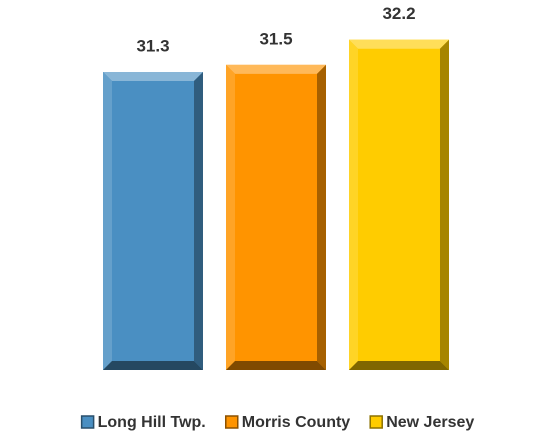  I want to click on legend-label: Long Hill Twp., so click(152, 422).